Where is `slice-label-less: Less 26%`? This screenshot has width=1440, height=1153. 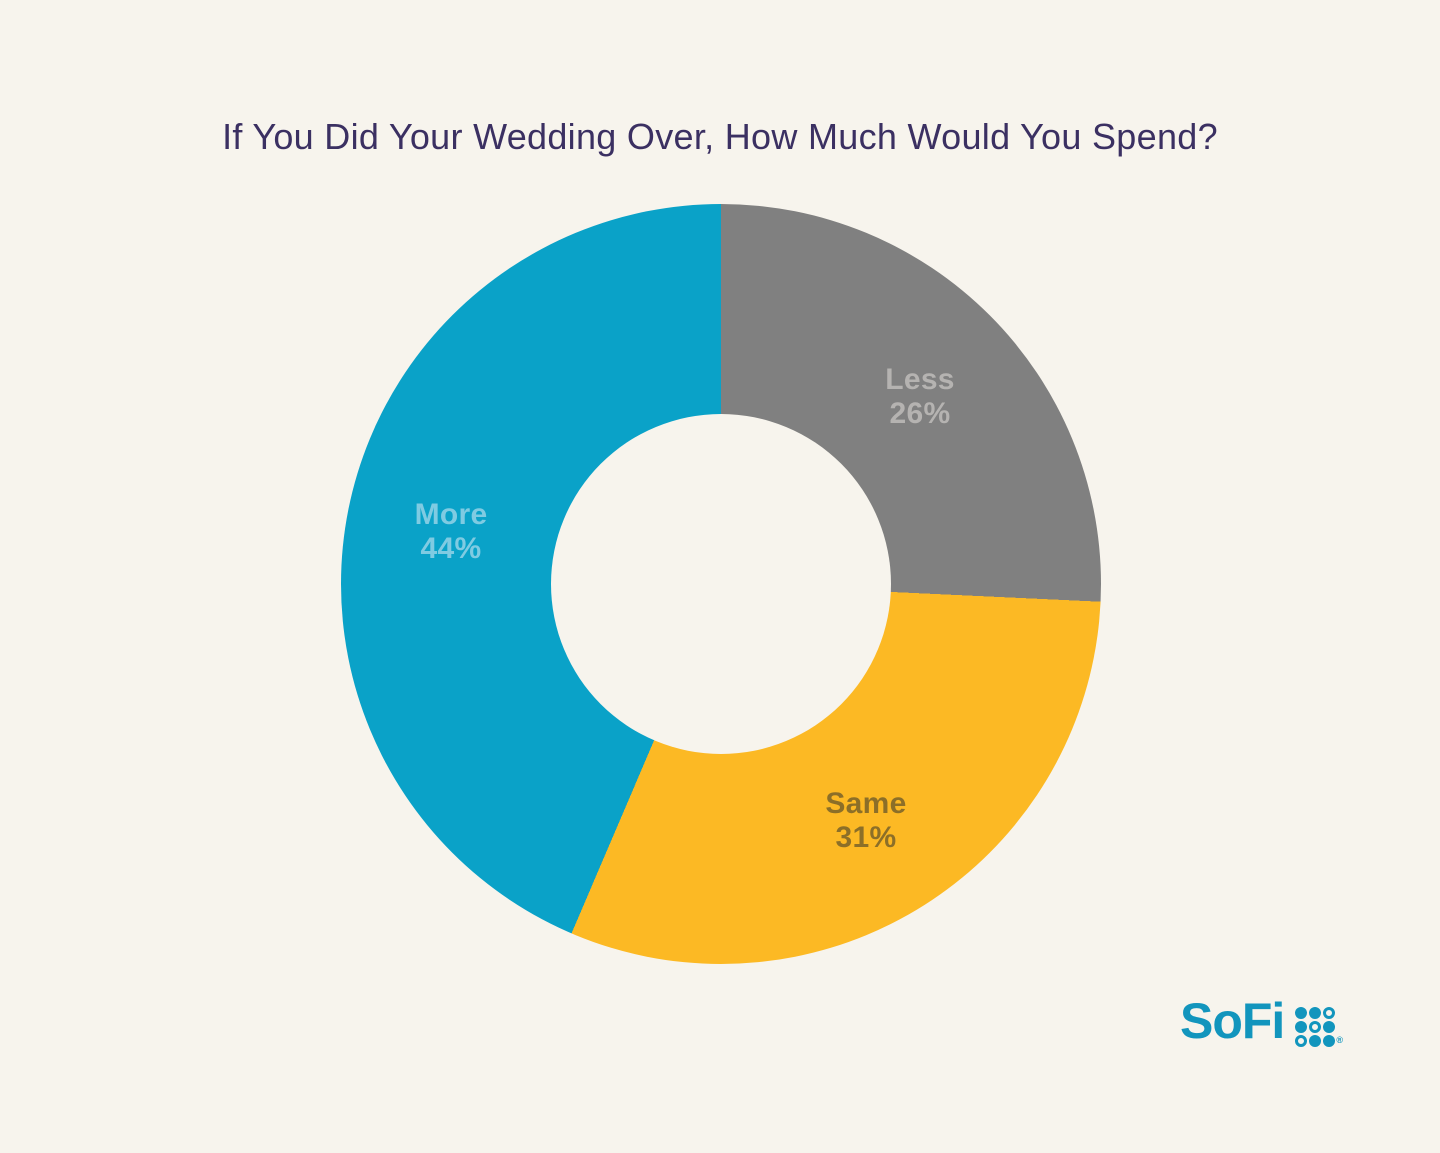 slice-label-less: Less 26% is located at coordinates (920, 397).